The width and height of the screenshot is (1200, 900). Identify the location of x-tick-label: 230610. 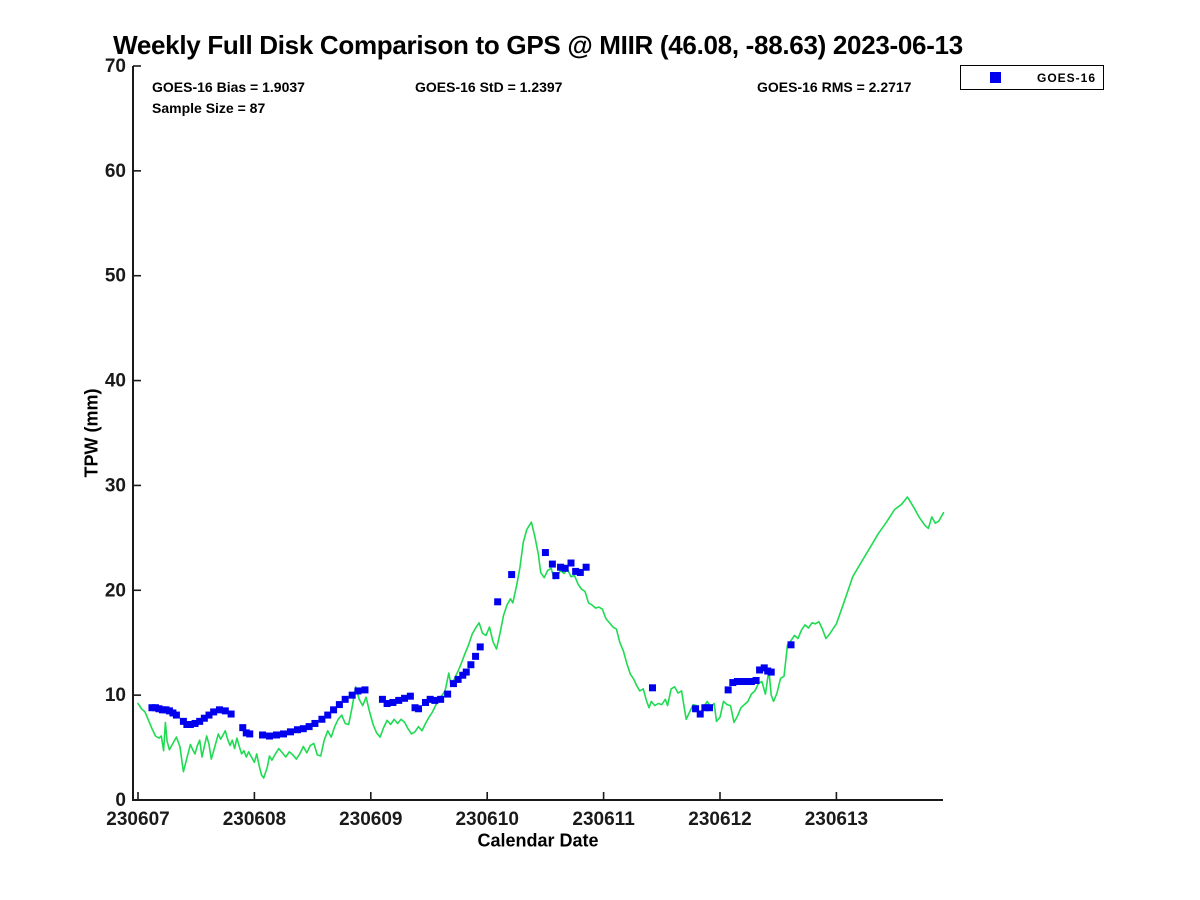
(486, 819).